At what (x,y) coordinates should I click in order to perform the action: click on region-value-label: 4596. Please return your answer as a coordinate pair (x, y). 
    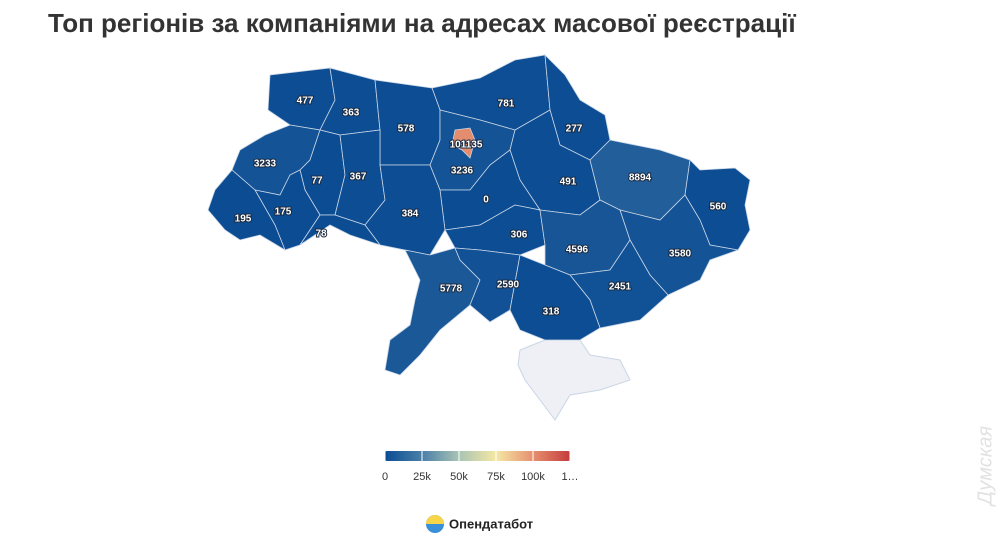
    Looking at the image, I should click on (577, 250).